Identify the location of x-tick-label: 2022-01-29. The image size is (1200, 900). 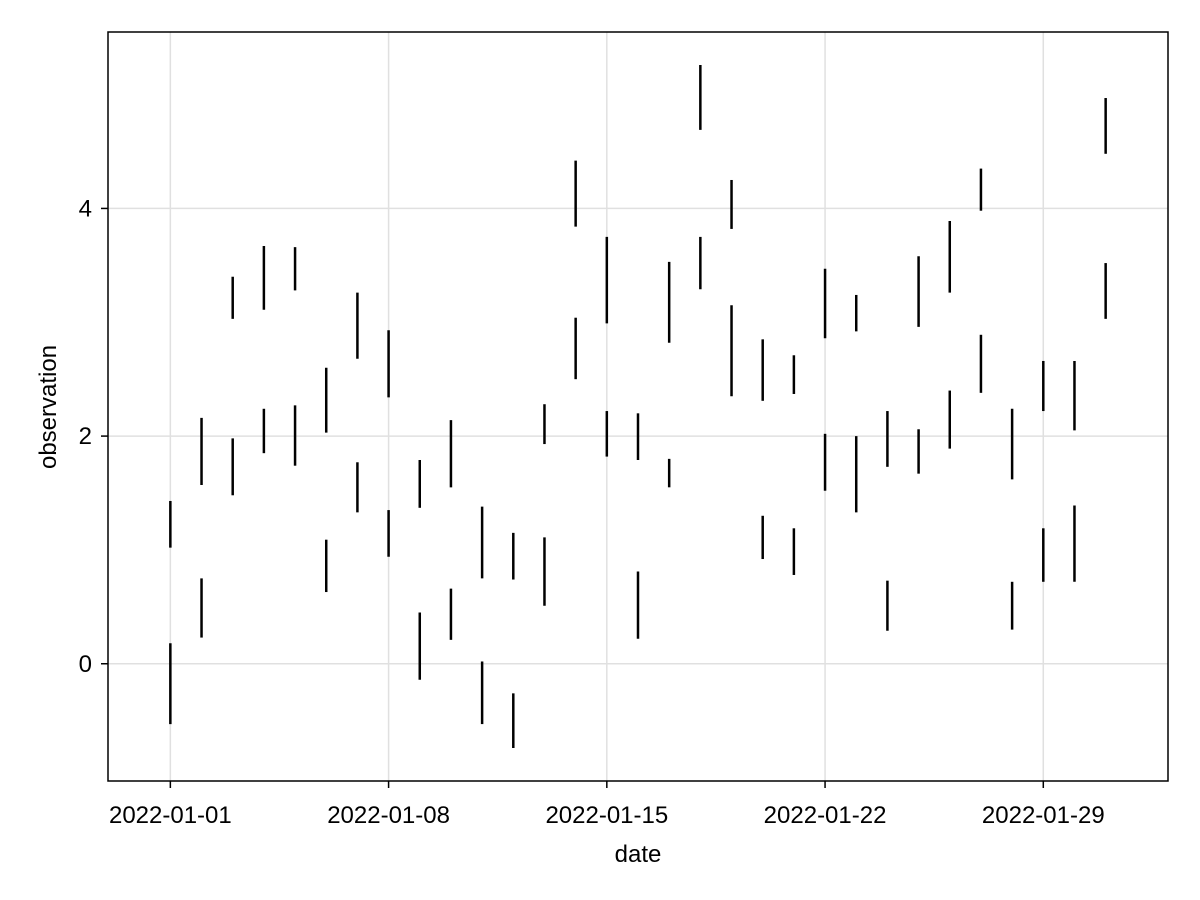
(1043, 815).